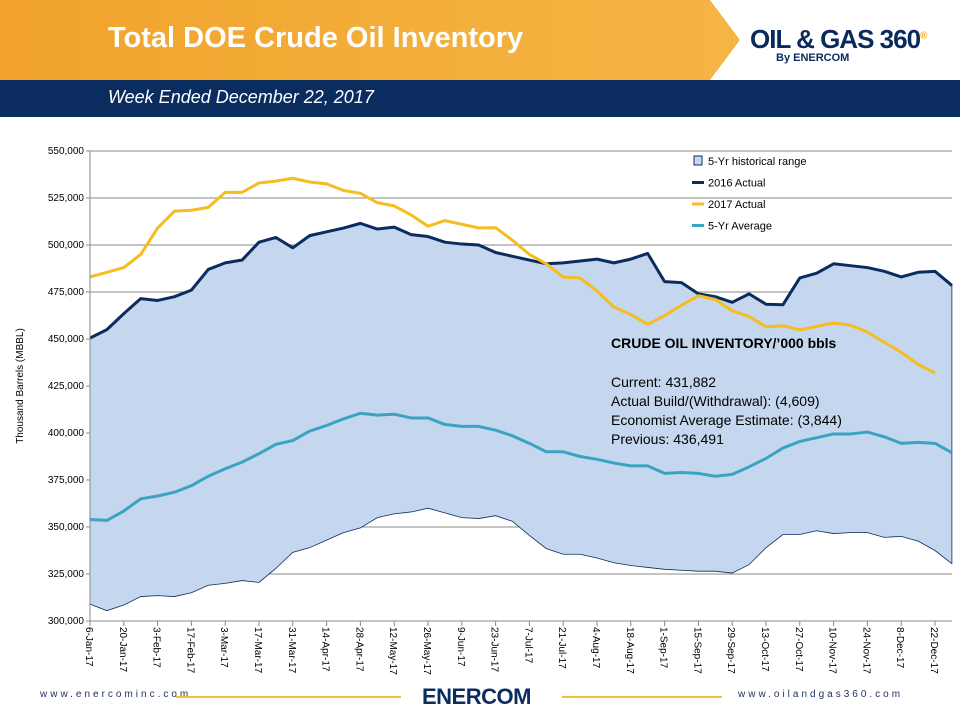  I want to click on y-tick-label: 525,000, so click(66, 198).